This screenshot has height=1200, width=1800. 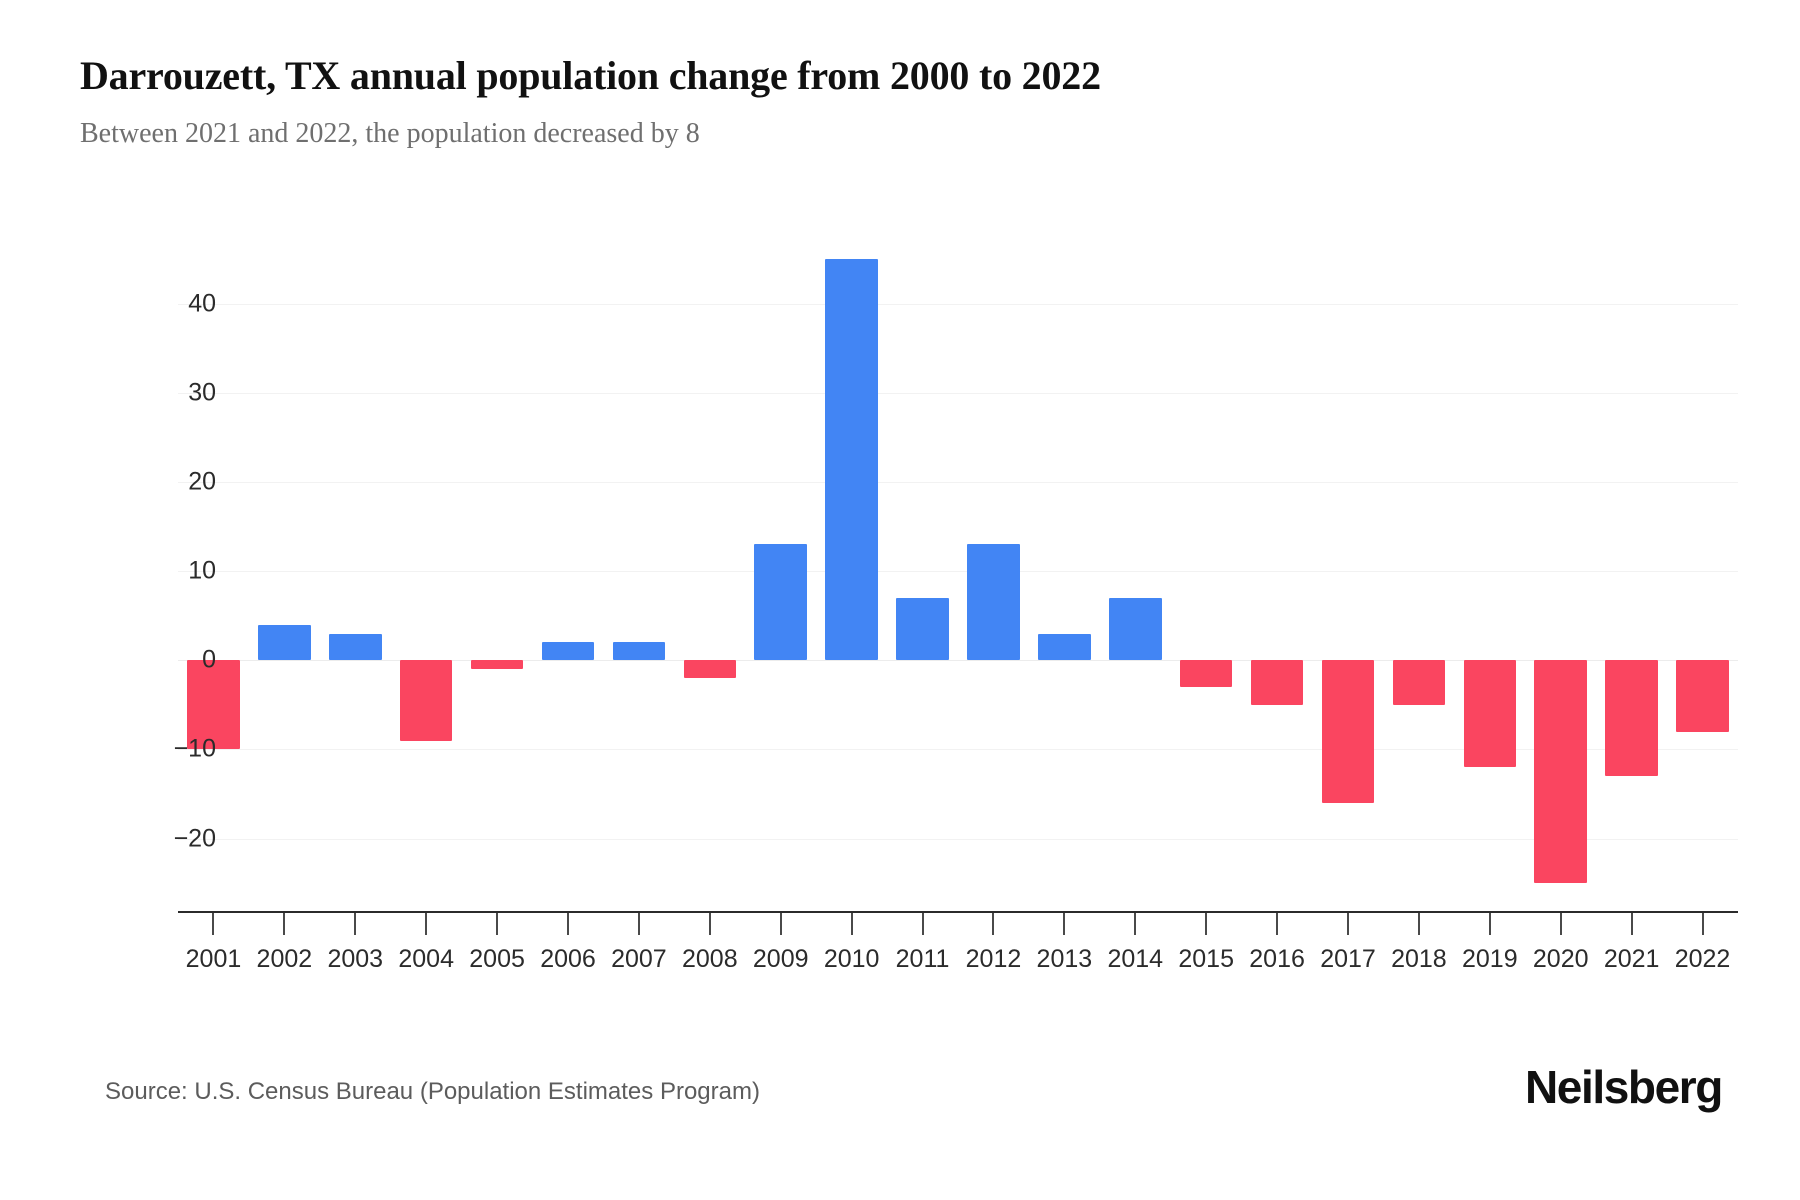 What do you see at coordinates (426, 700) in the screenshot?
I see `bar-2004` at bounding box center [426, 700].